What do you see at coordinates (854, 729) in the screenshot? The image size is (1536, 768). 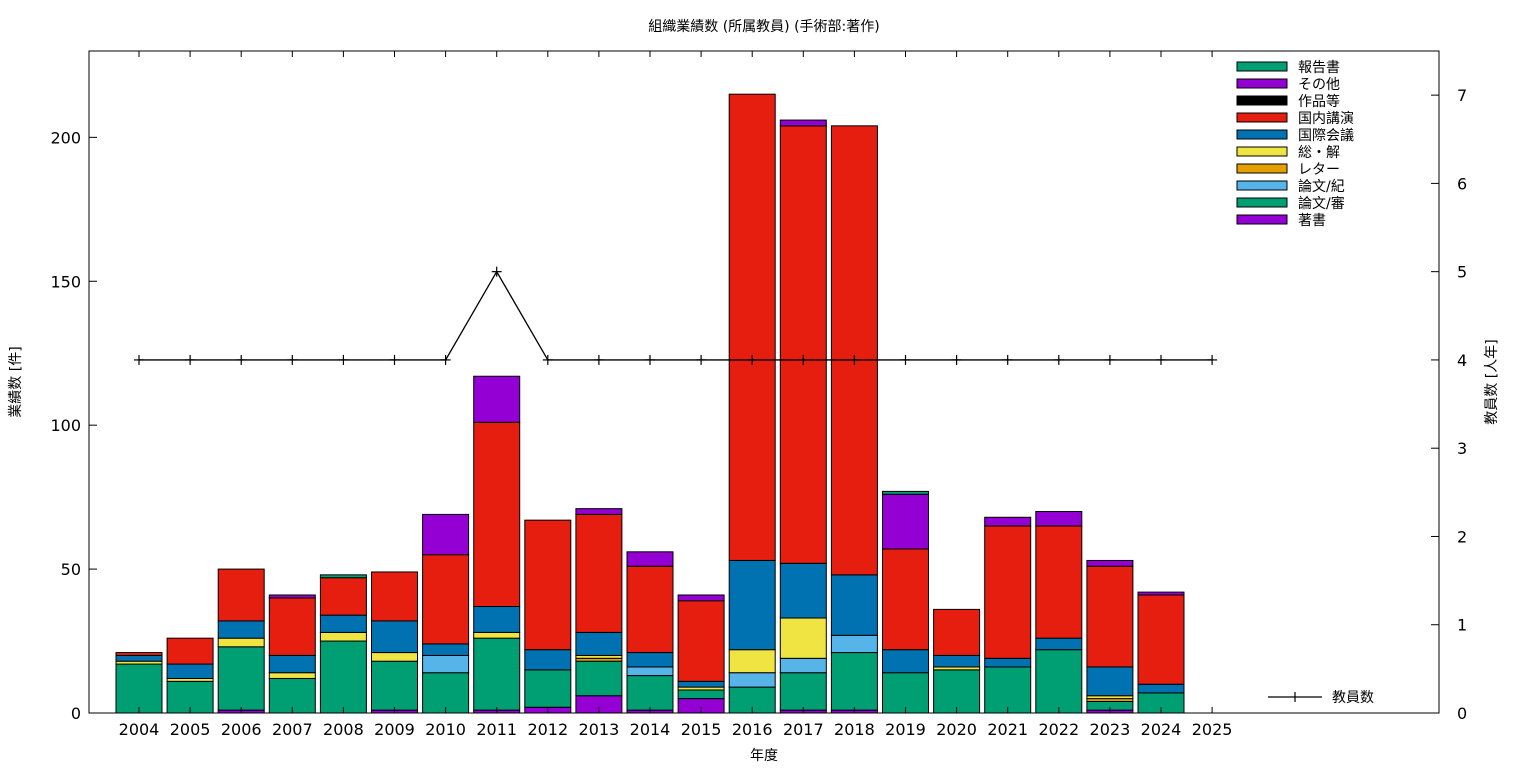 I see `x-tick-label: 2018` at bounding box center [854, 729].